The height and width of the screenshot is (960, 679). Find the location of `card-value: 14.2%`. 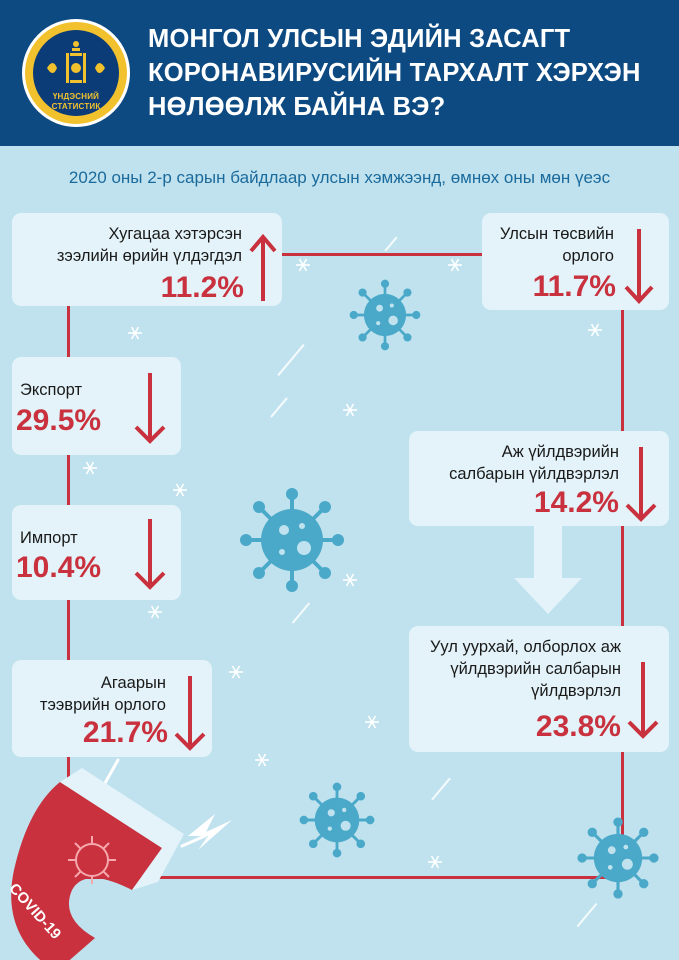

card-value: 14.2% is located at coordinates (576, 502).